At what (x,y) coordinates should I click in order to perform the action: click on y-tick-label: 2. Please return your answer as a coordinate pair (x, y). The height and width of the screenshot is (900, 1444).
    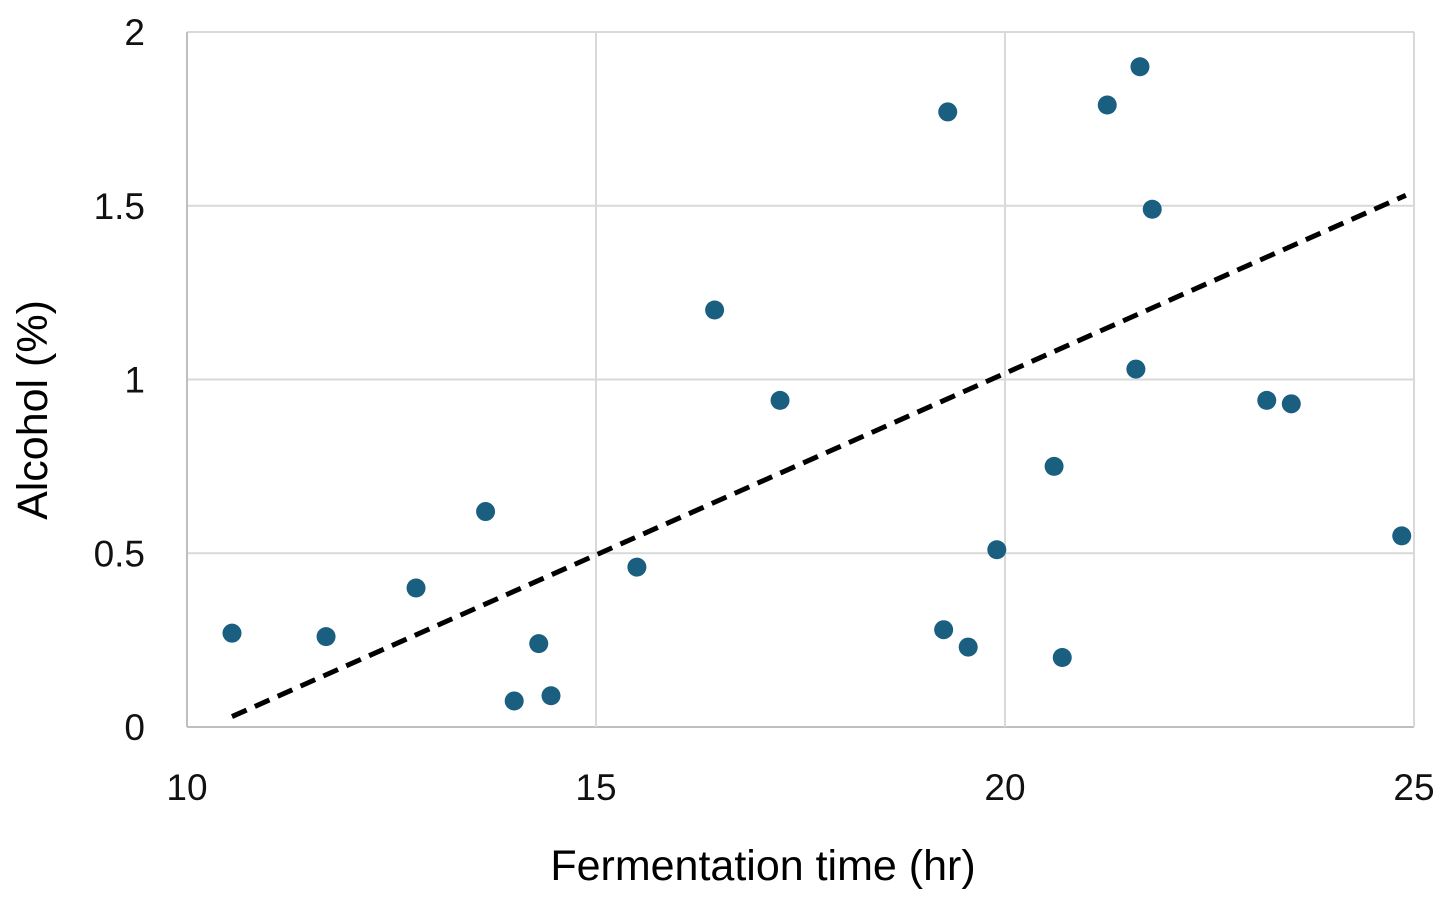
    Looking at the image, I should click on (134, 32).